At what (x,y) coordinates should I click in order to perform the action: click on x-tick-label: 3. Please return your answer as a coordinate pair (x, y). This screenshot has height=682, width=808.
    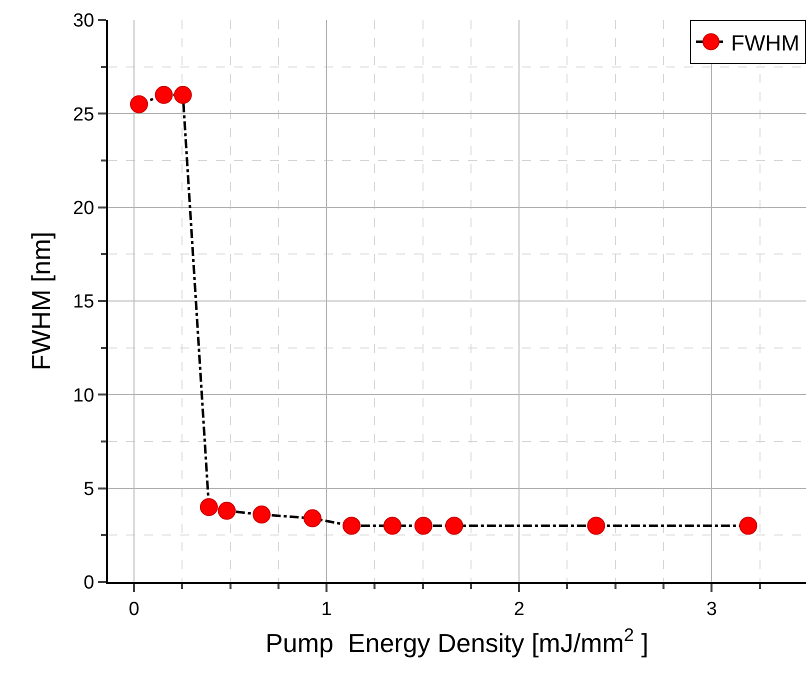
    Looking at the image, I should click on (711, 609).